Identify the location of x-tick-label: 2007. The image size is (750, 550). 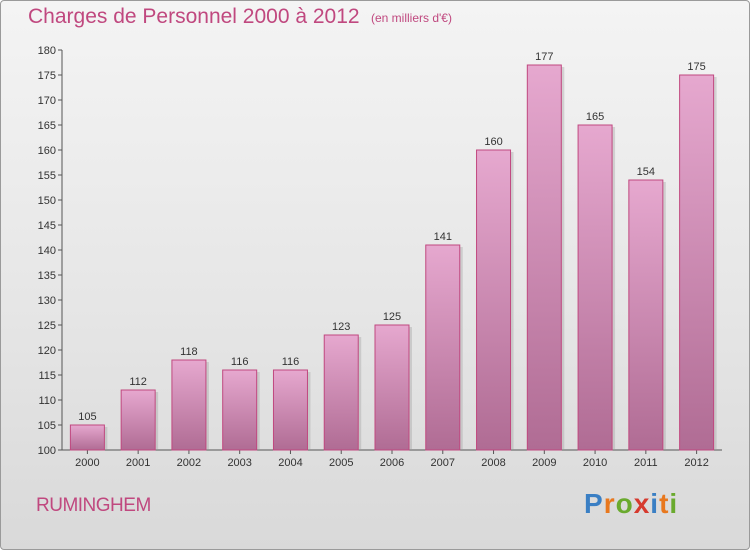
(443, 463).